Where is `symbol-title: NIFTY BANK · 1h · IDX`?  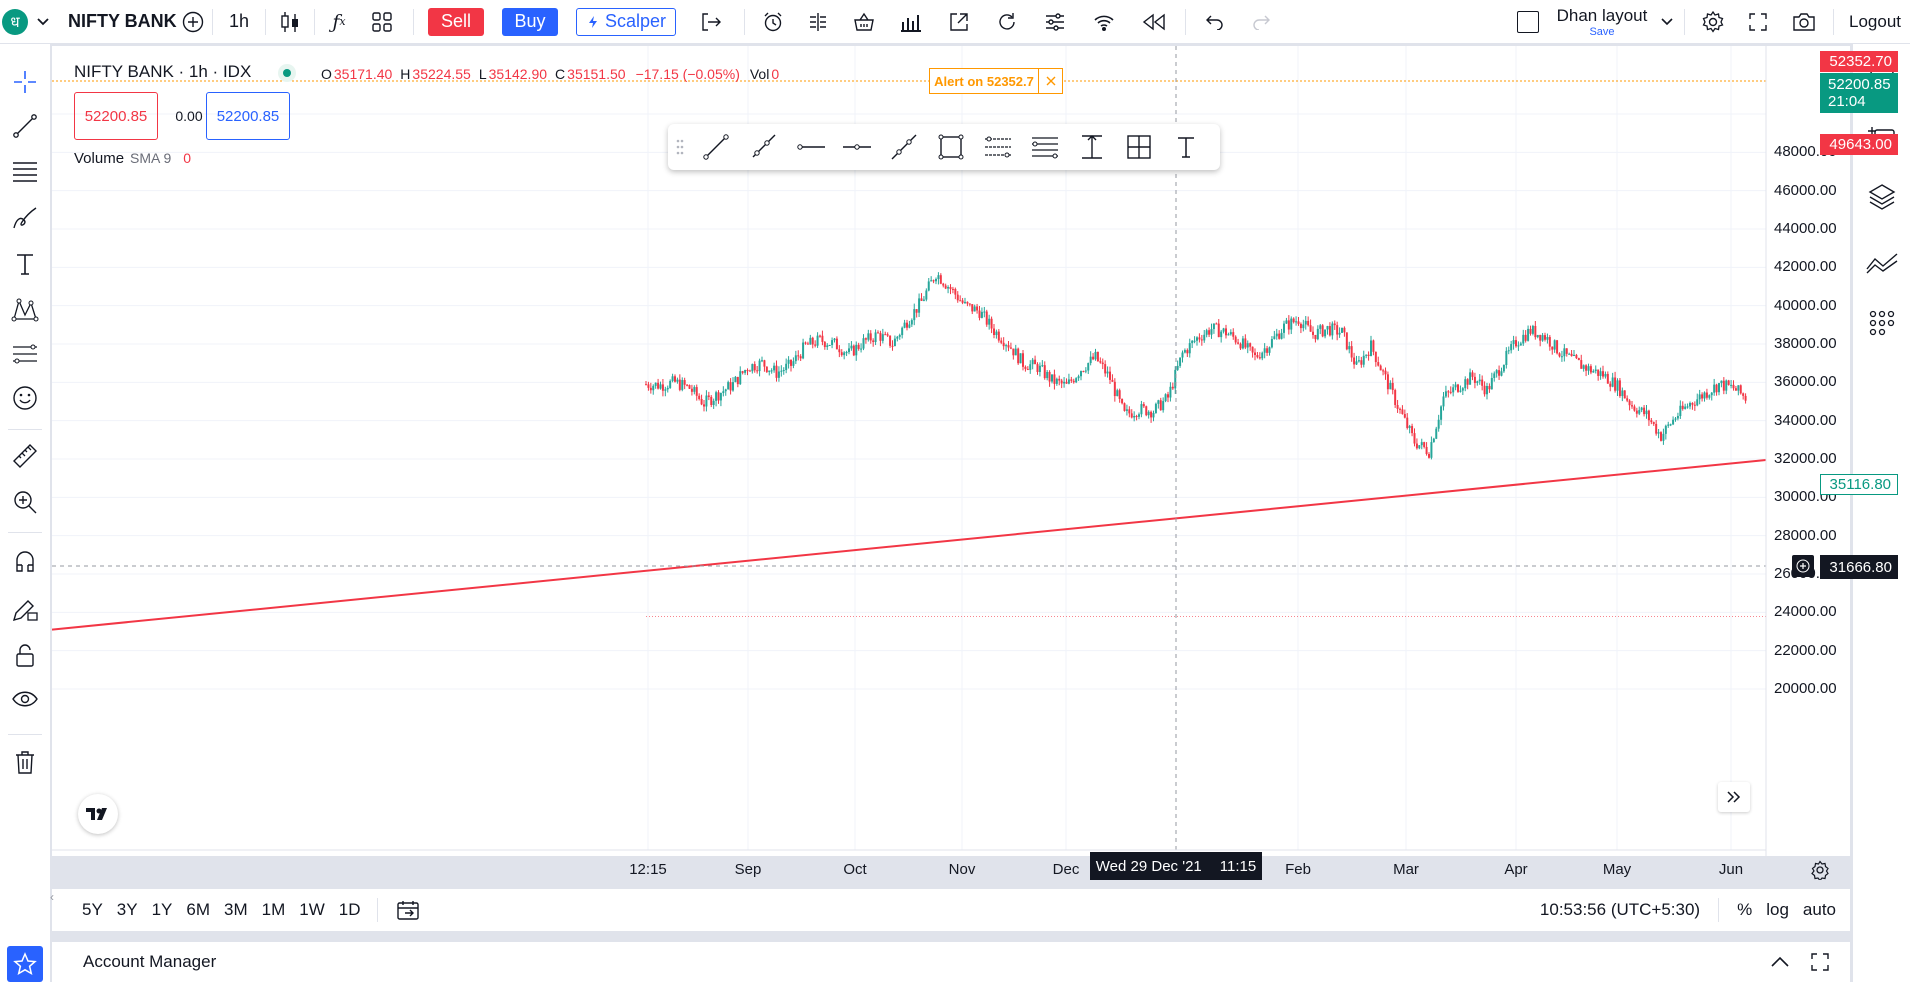
symbol-title: NIFTY BANK · 1h · IDX is located at coordinates (163, 71).